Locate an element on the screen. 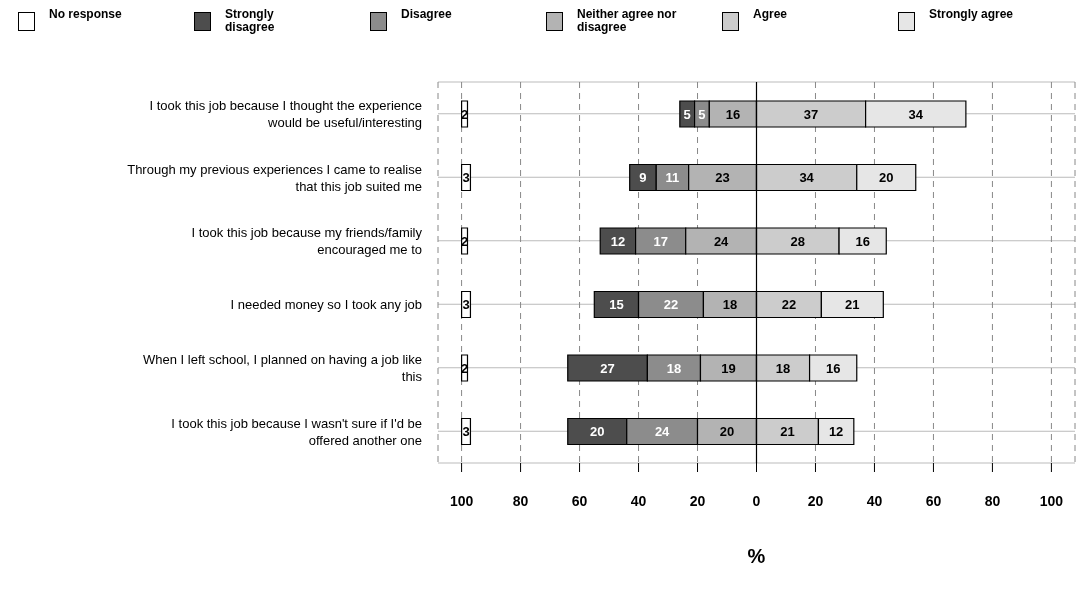  y-tick-label: Through my previous experiences I came to realise that this job suited me is located at coordinates (274, 177).